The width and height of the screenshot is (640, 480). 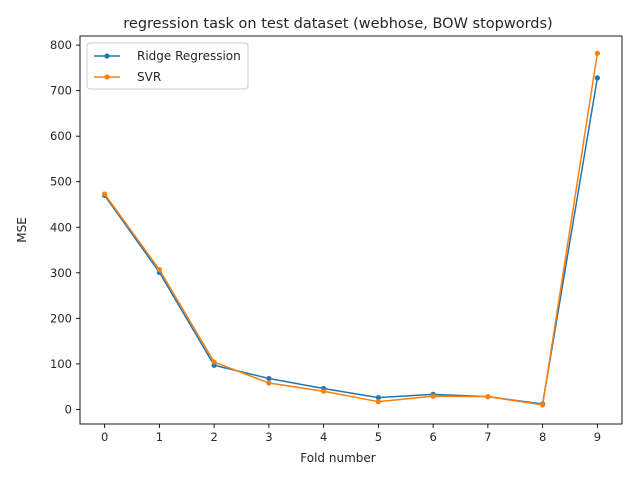 What do you see at coordinates (337, 458) in the screenshot?
I see `x-axis-label: Fold number` at bounding box center [337, 458].